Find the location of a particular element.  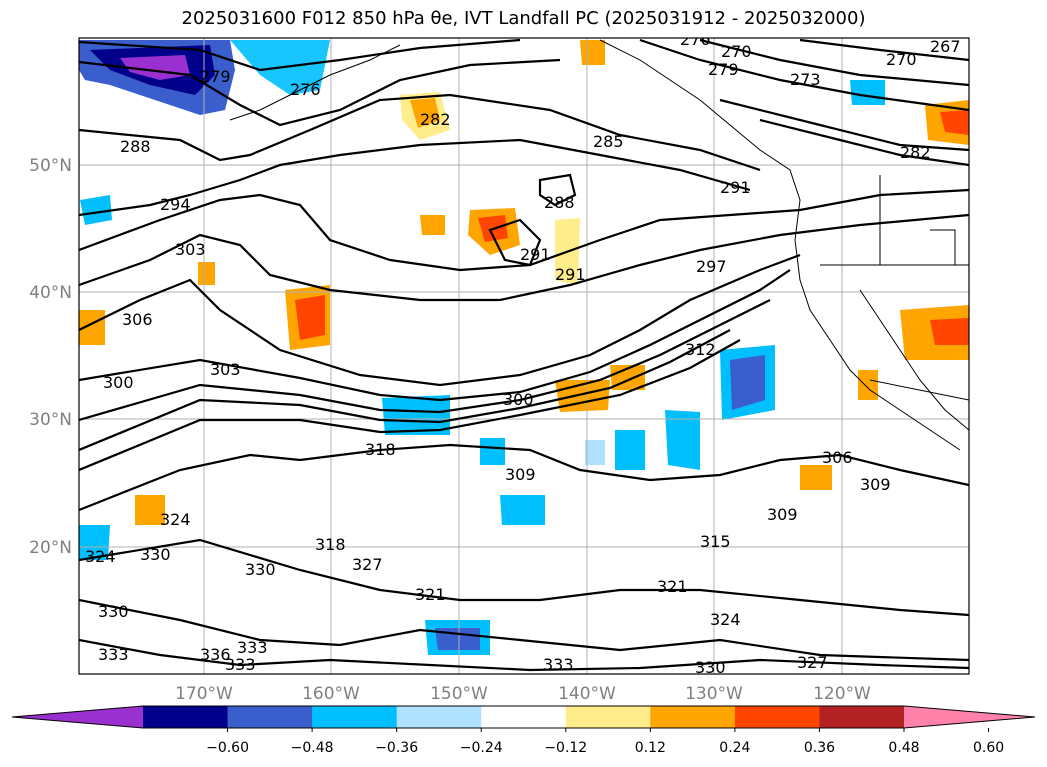

lat-label-20: 20°N is located at coordinates (50, 548).